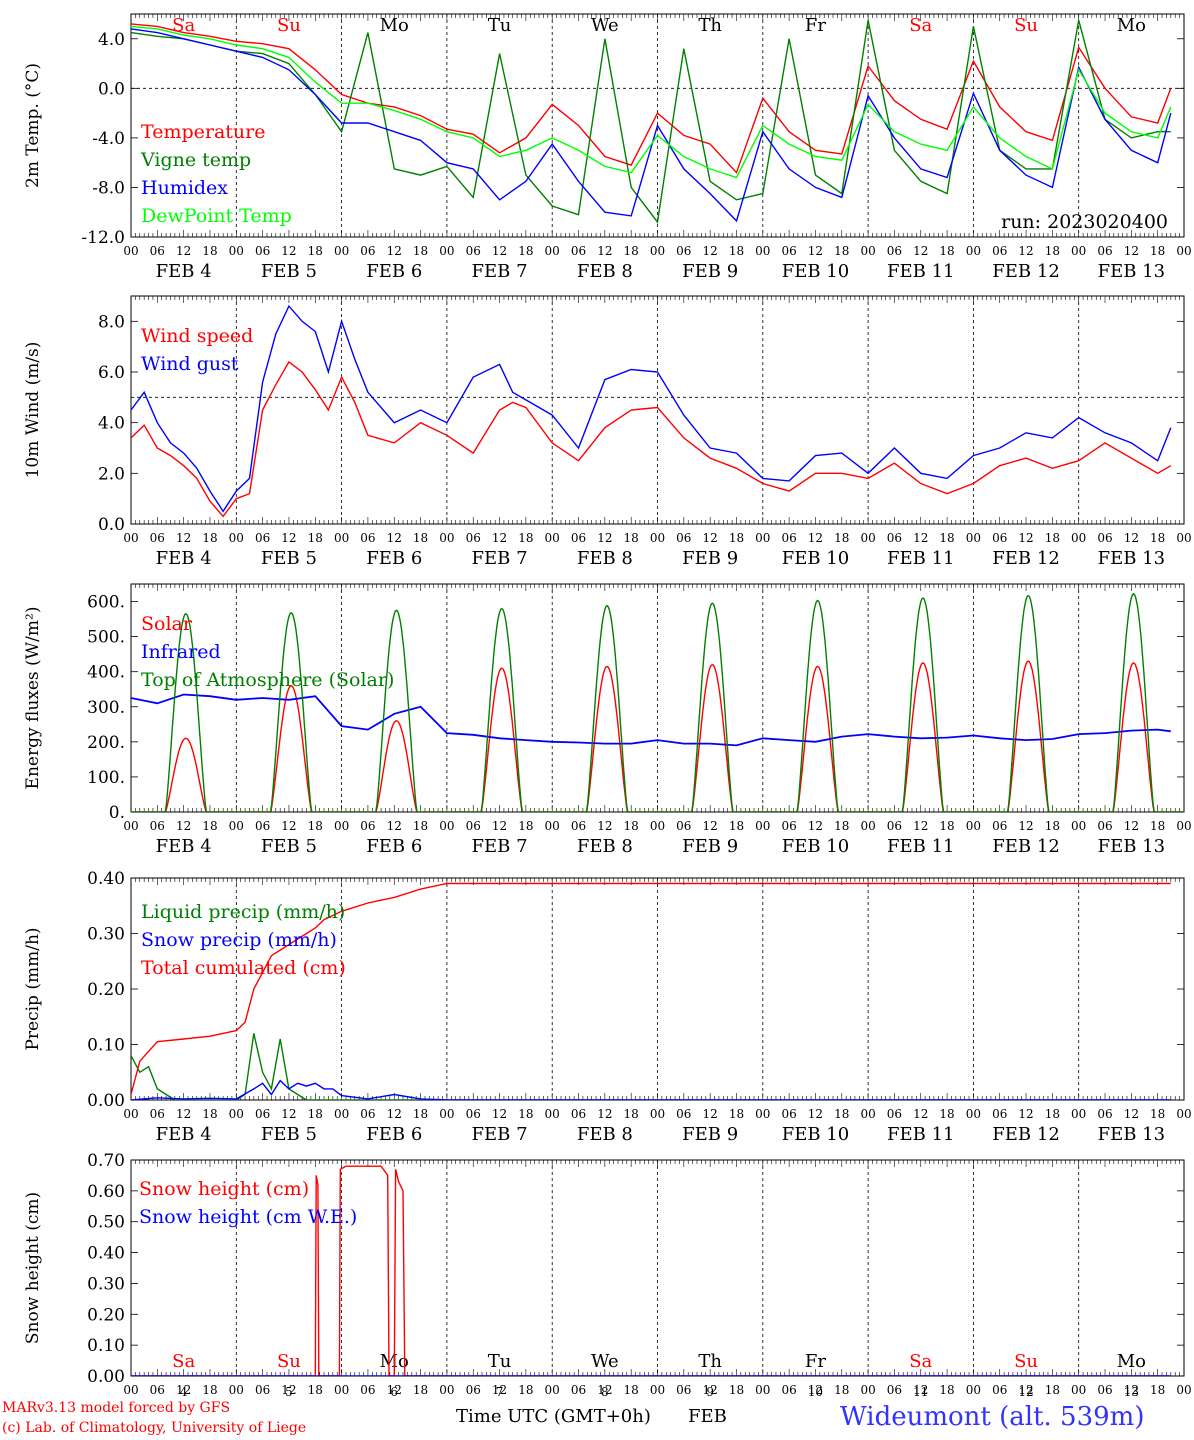  What do you see at coordinates (195, 160) in the screenshot?
I see `legend-entry: Vigne temp` at bounding box center [195, 160].